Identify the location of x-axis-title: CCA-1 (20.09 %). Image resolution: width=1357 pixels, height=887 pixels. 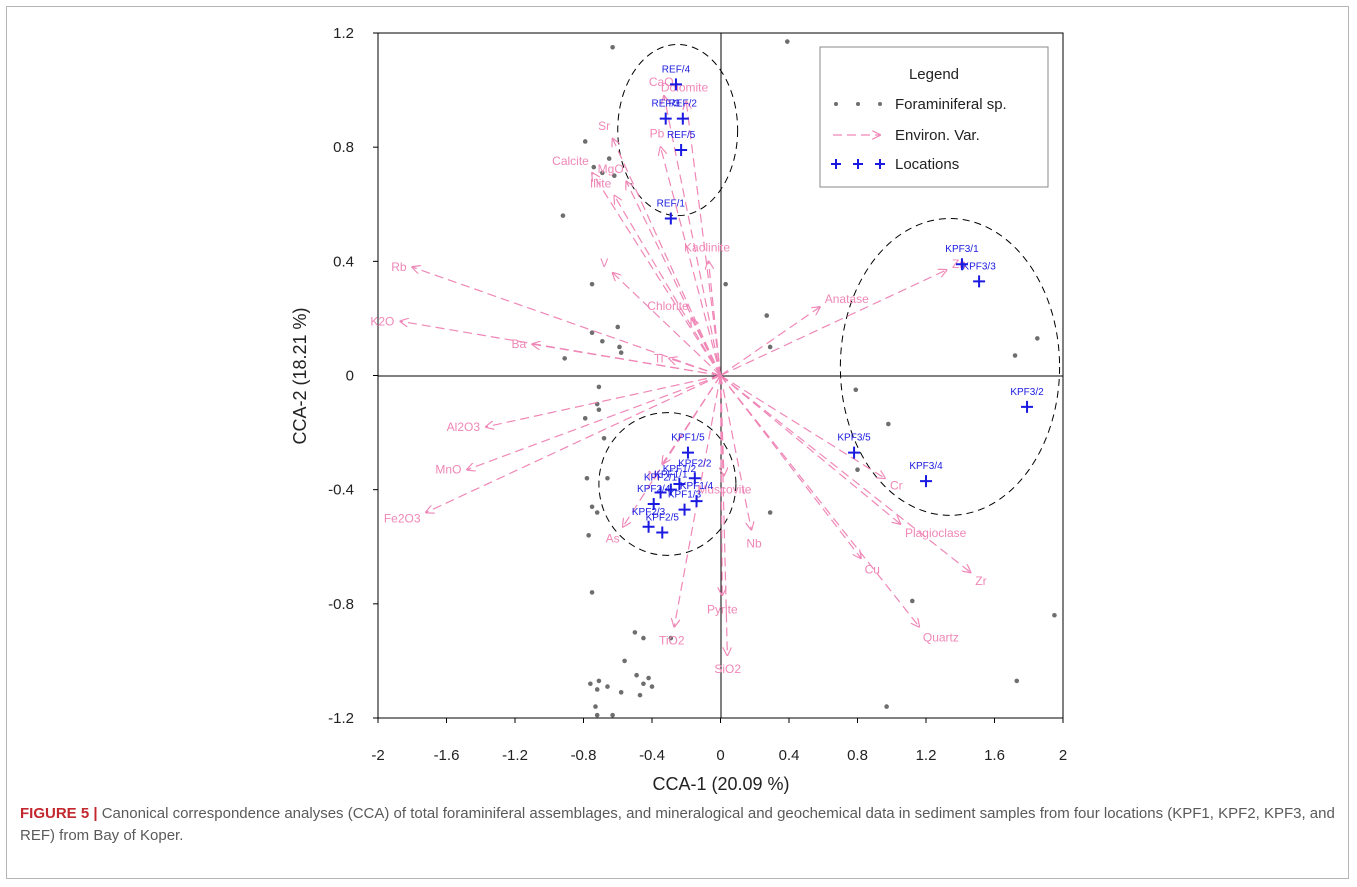
(720, 784).